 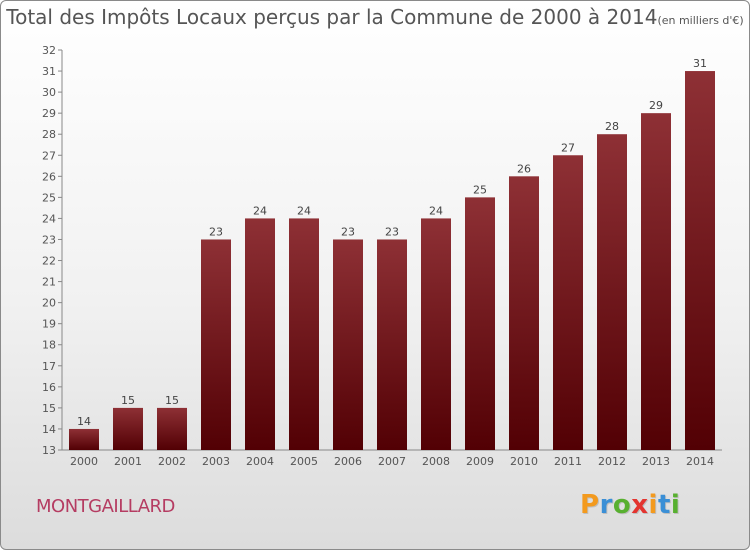 What do you see at coordinates (348, 344) in the screenshot?
I see `bar-2006` at bounding box center [348, 344].